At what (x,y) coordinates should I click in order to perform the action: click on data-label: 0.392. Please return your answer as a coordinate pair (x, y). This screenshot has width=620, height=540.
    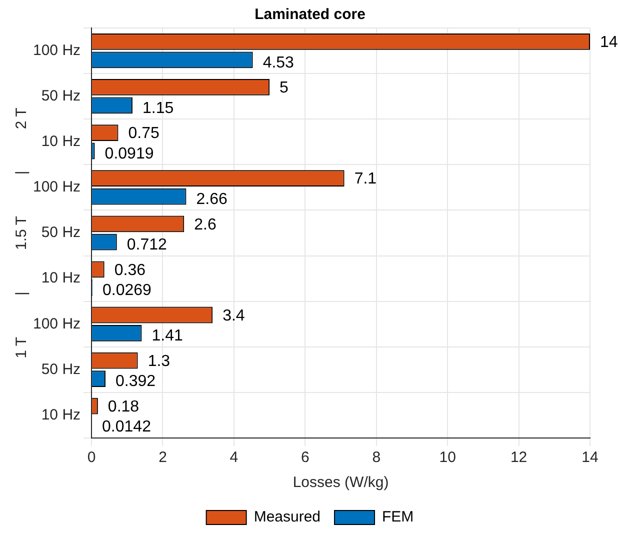
    Looking at the image, I should click on (135, 381).